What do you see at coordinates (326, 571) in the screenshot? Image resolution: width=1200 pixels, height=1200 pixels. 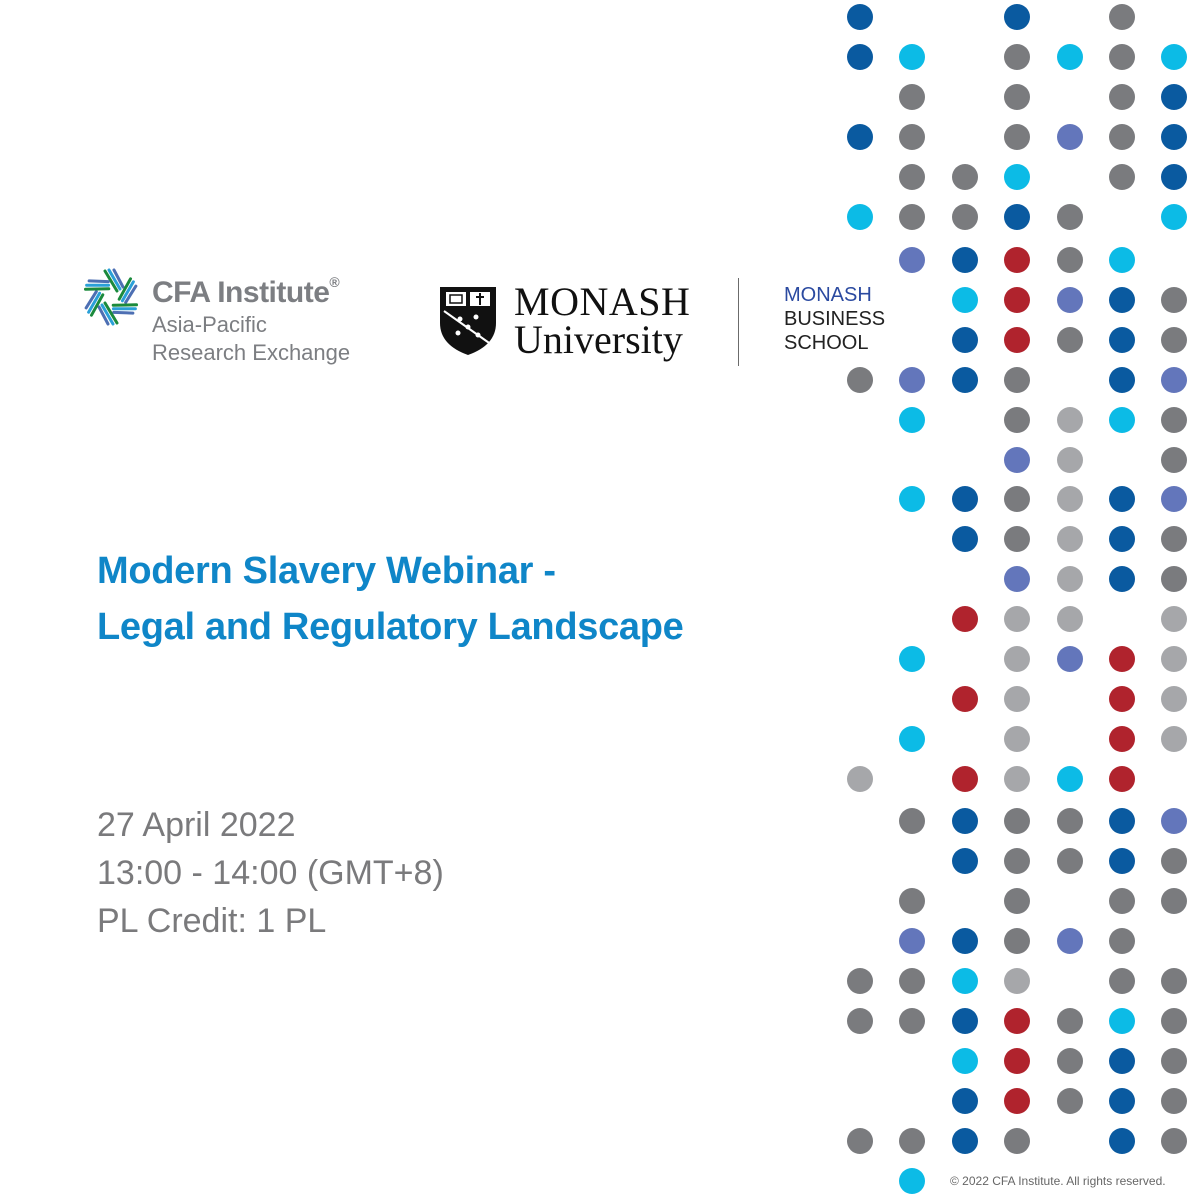 I see `event-title-line1: Modern Slavery Webinar -` at bounding box center [326, 571].